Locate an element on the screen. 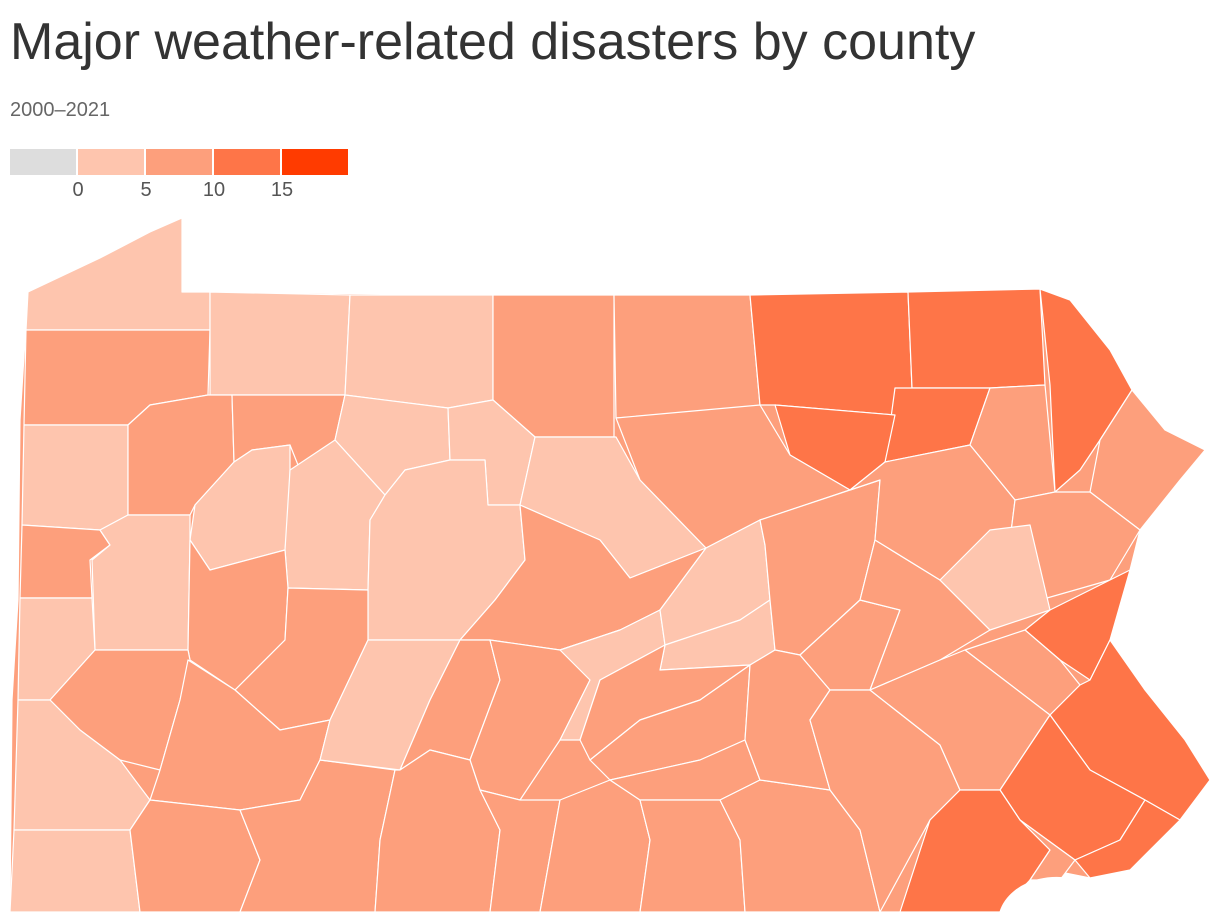  color-legend: 0 5 10 15 is located at coordinates (180, 179).